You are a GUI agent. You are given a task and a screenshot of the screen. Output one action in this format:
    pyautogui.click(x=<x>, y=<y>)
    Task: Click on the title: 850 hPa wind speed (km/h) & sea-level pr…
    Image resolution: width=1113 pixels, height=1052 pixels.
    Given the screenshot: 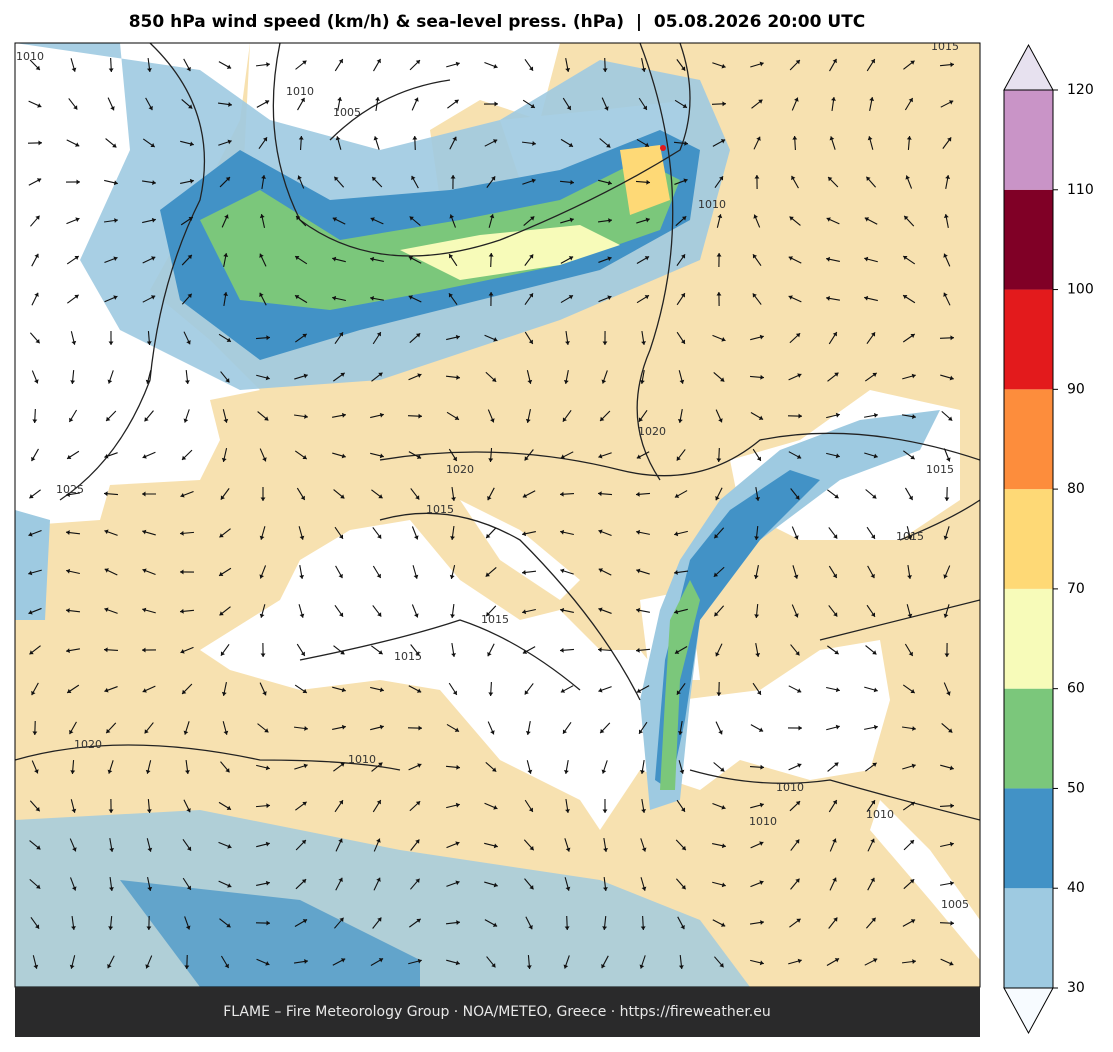 What is the action you would take?
    pyautogui.click(x=497, y=22)
    